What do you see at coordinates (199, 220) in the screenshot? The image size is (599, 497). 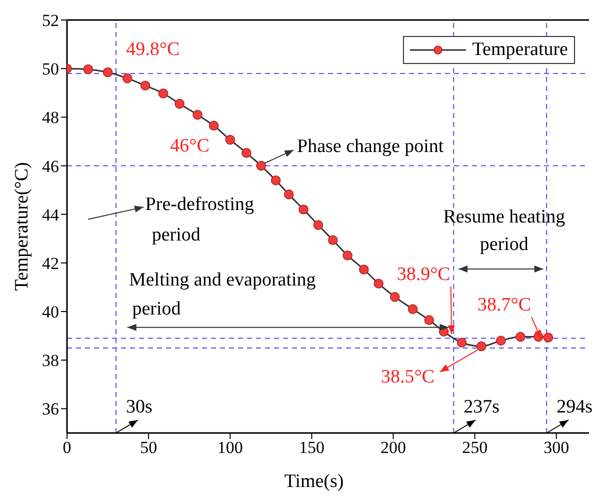 I see `annotation: Pre-defrosting period` at bounding box center [199, 220].